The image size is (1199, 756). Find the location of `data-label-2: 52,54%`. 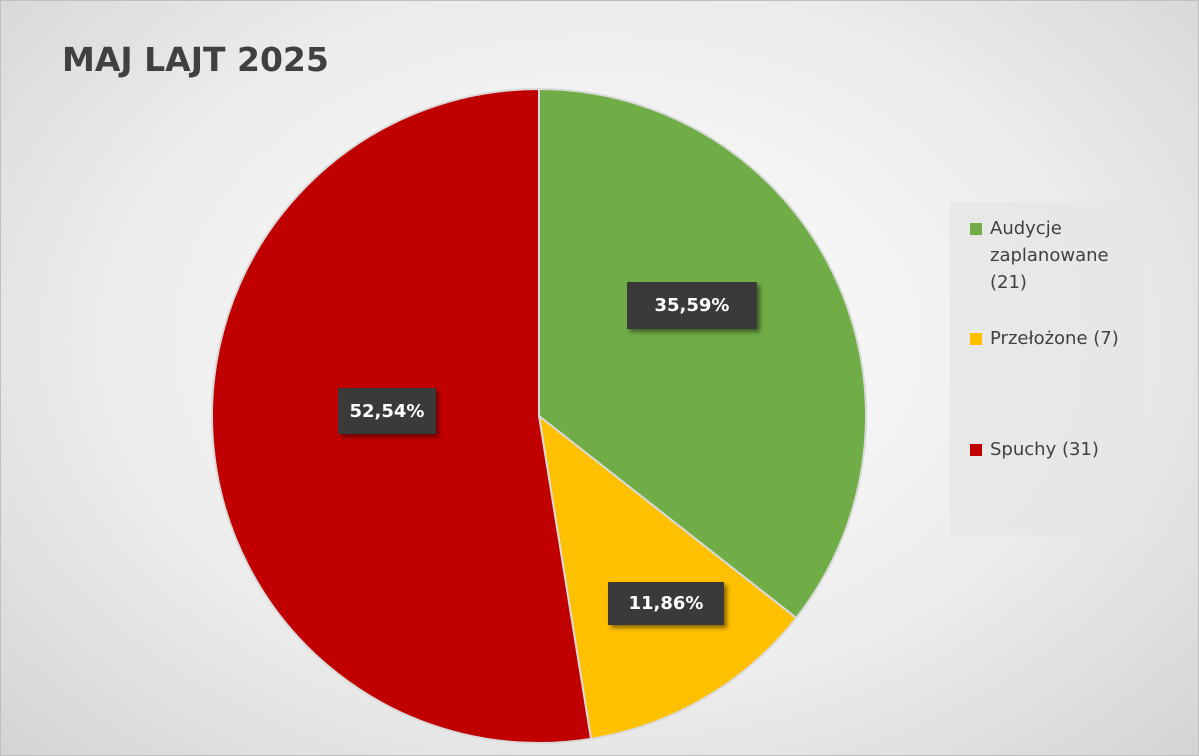

data-label-2: 52,54% is located at coordinates (387, 411).